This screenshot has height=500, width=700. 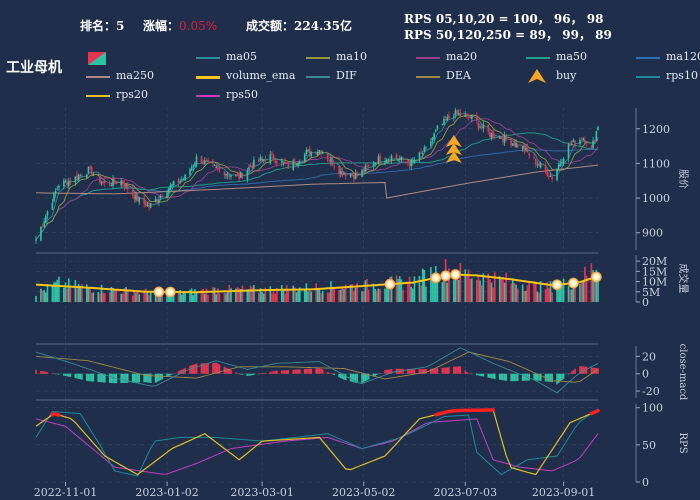 I want to click on rps-high-highlight, so click(x=325, y=412).